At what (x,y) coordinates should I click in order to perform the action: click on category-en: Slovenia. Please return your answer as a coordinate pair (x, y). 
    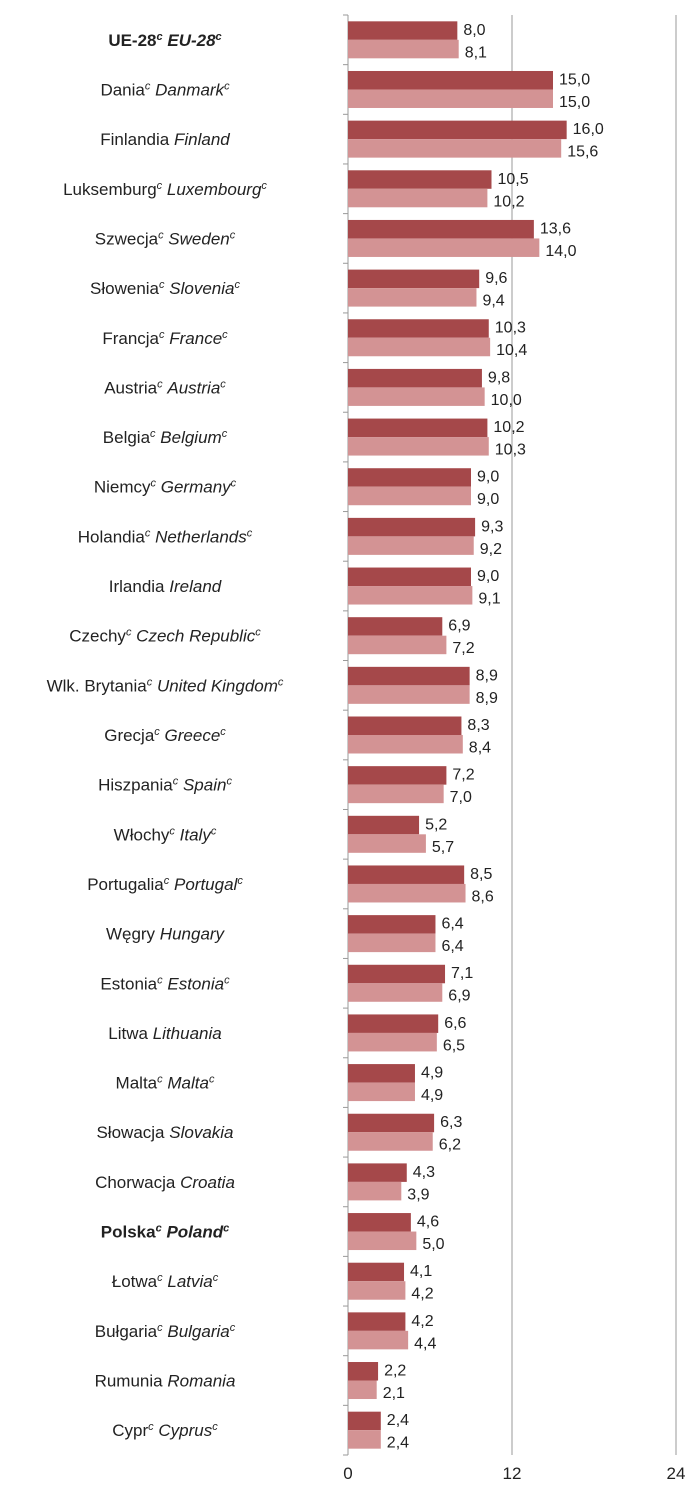
    Looking at the image, I should click on (201, 288).